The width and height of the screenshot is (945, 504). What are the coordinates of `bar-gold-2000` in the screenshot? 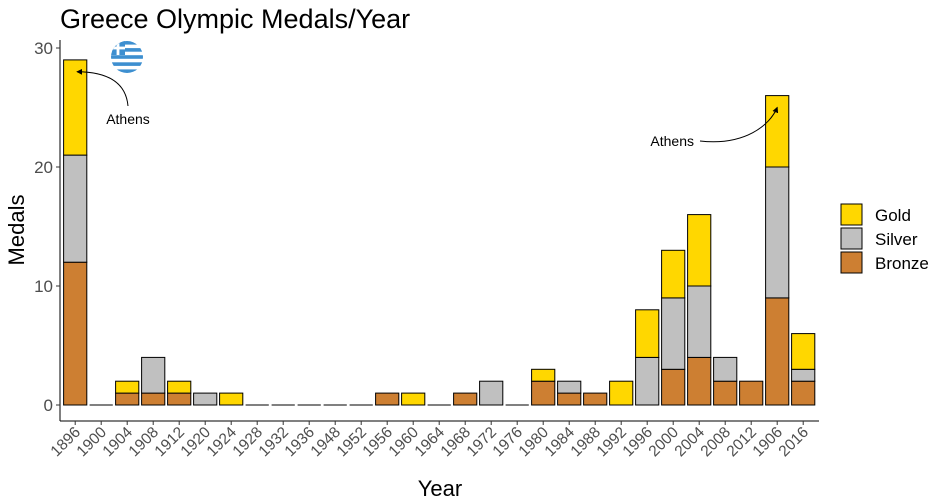 It's located at (673, 274).